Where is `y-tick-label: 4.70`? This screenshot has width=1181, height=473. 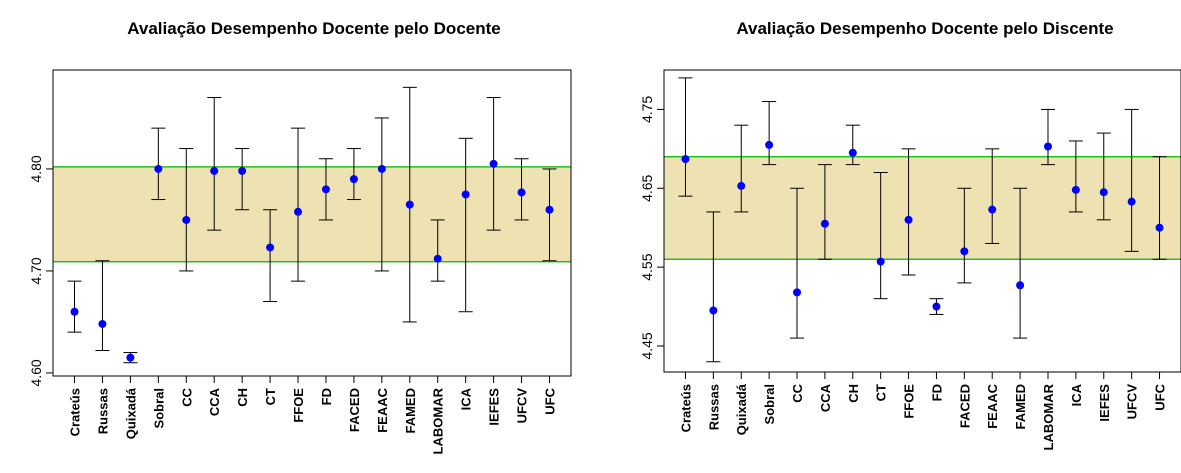 y-tick-label: 4.70 is located at coordinates (36, 270).